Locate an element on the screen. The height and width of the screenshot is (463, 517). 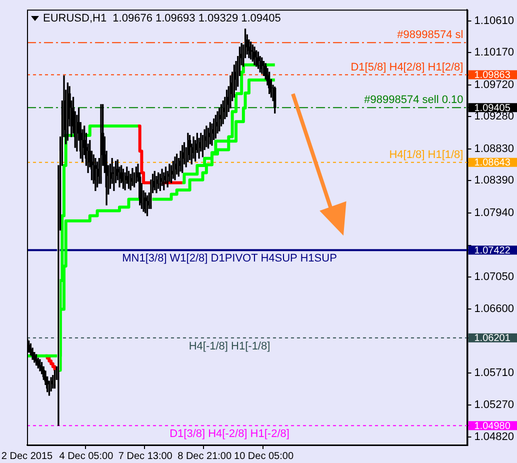
y-tick-label: 1.09280 is located at coordinates (494, 116).